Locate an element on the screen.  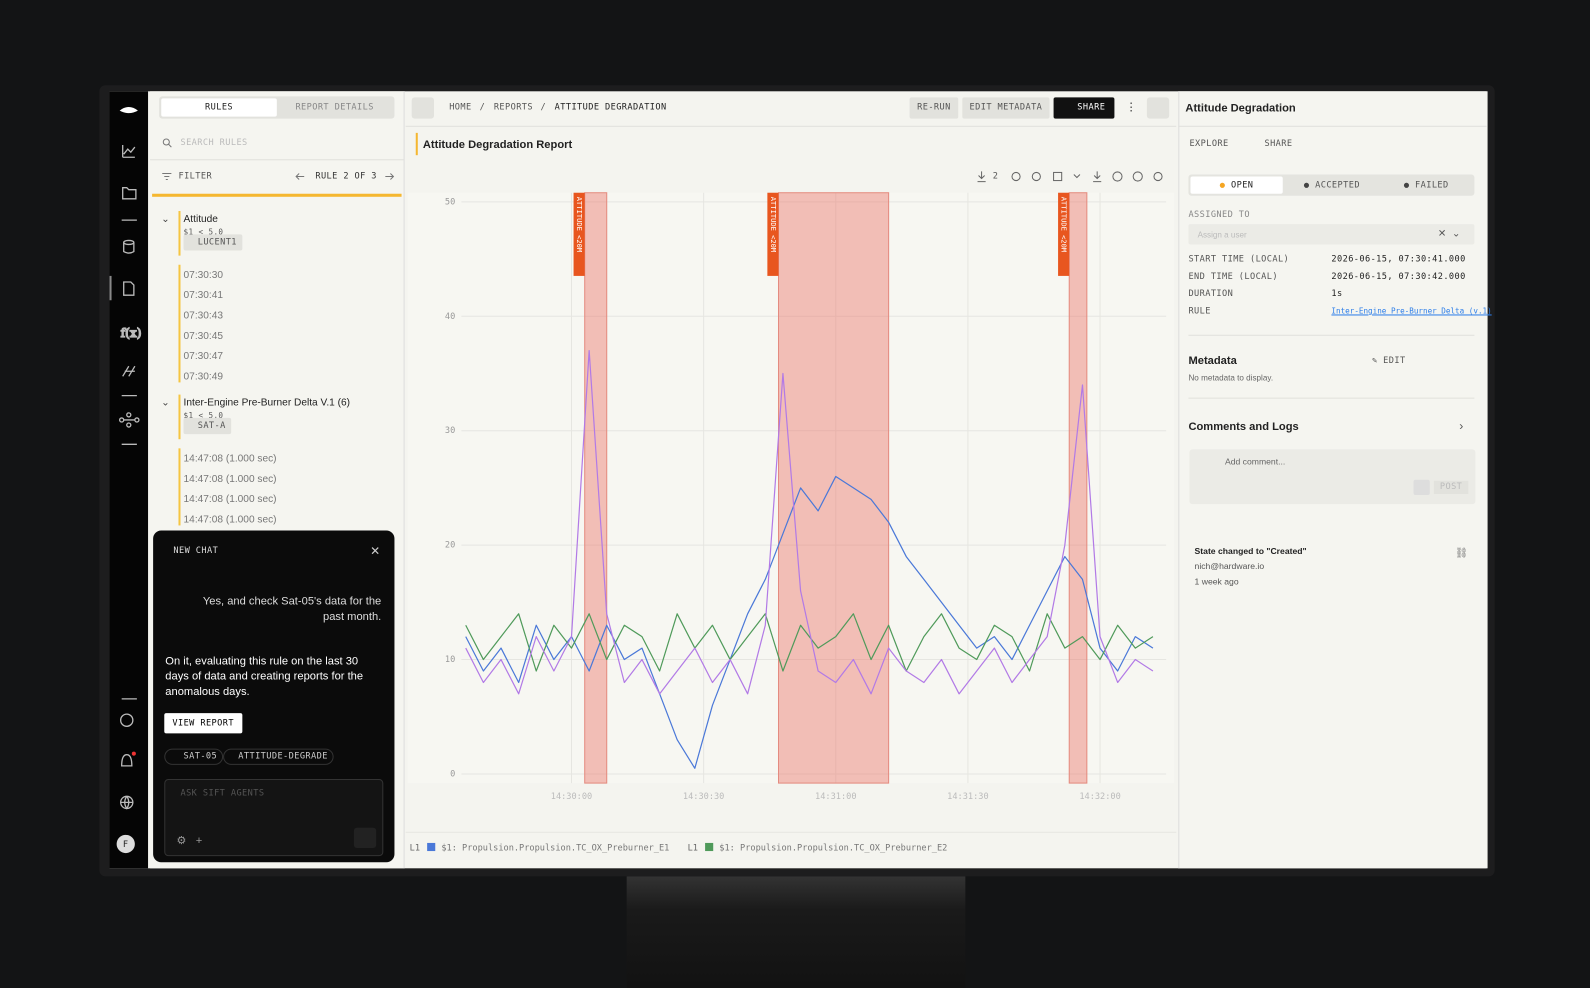
chat-close: ✕ is located at coordinates (375, 550).